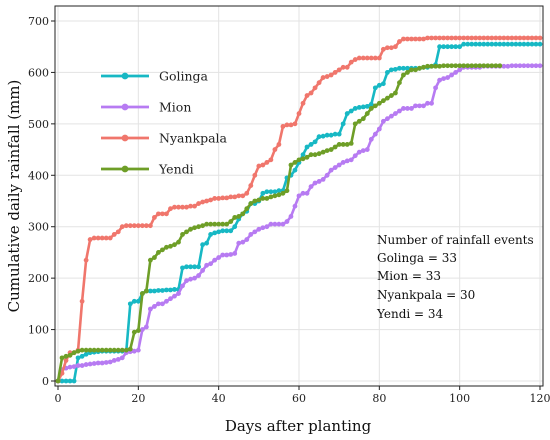 The image size is (550, 440). I want to click on legend-swatch-marker-golinga, so click(125, 76).